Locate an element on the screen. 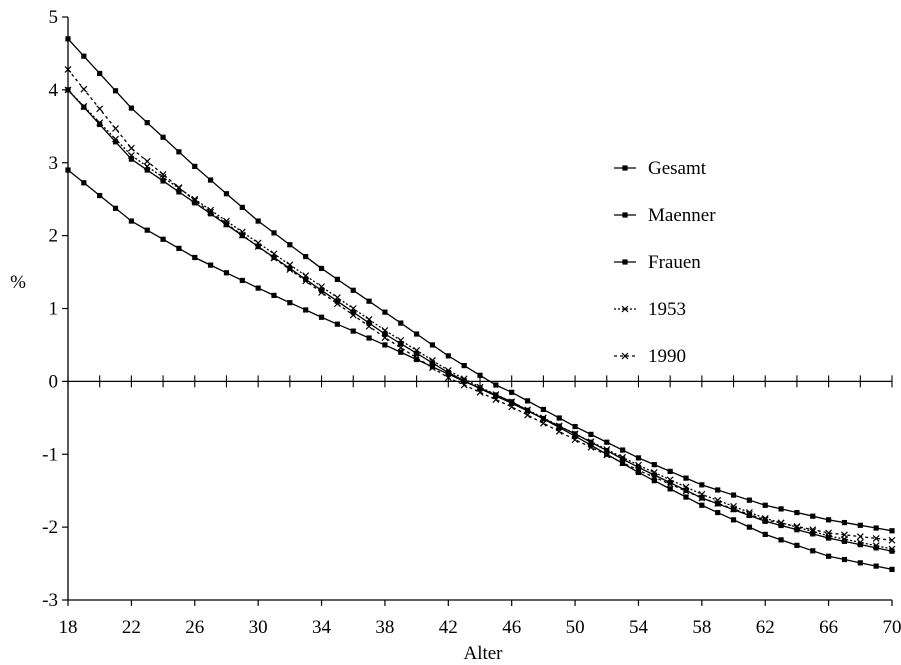 Image resolution: width=901 pixels, height=665 pixels. x-tick-label: 22 is located at coordinates (131, 627).